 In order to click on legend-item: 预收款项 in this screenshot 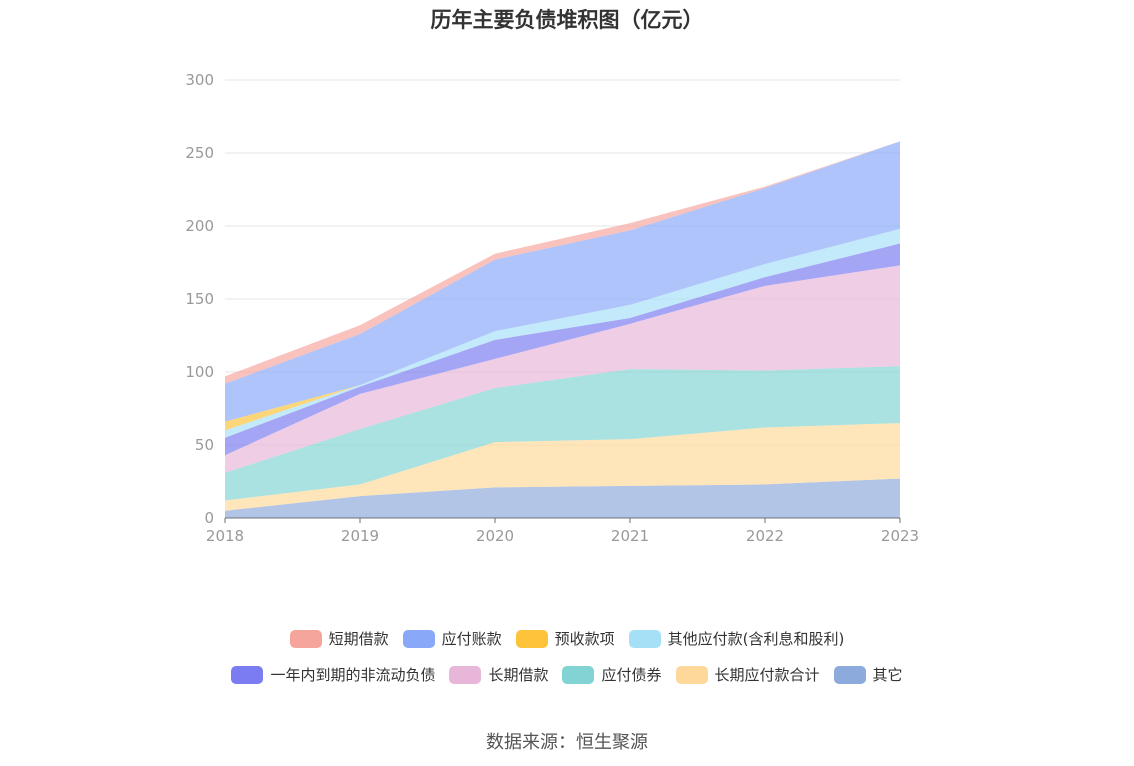, I will do `click(565, 638)`.